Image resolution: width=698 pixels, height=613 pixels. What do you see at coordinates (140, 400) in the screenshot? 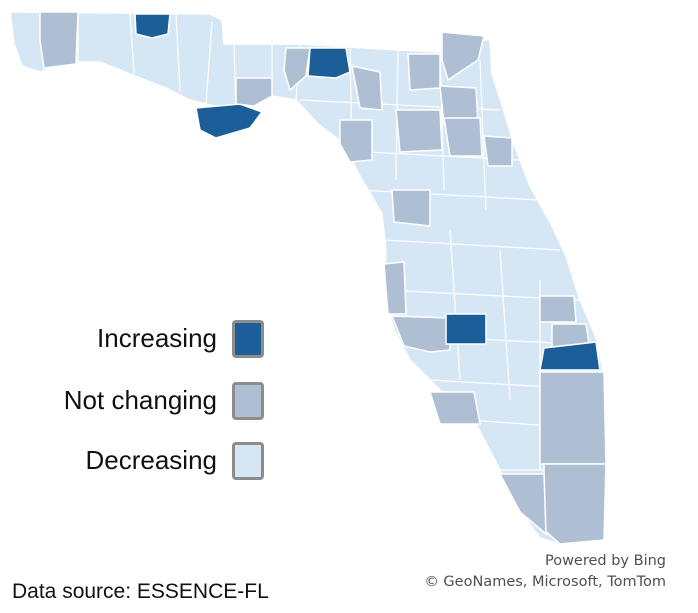
I see `legend-label-not-changing: Not changing` at bounding box center [140, 400].